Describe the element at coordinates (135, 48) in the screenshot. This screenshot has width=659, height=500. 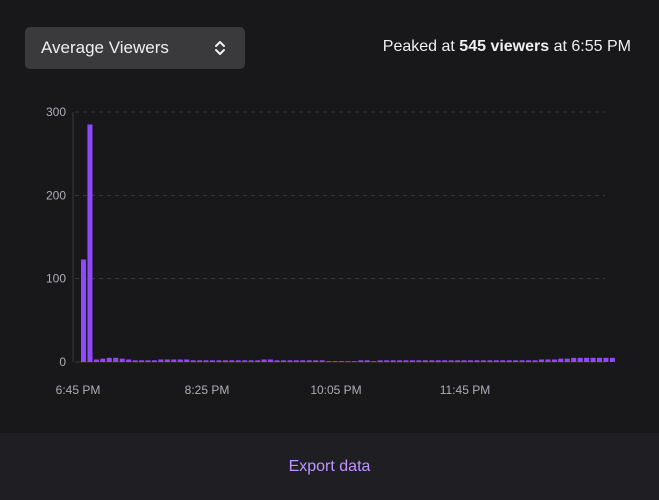
I see `metric-select: Average Viewers` at that location.